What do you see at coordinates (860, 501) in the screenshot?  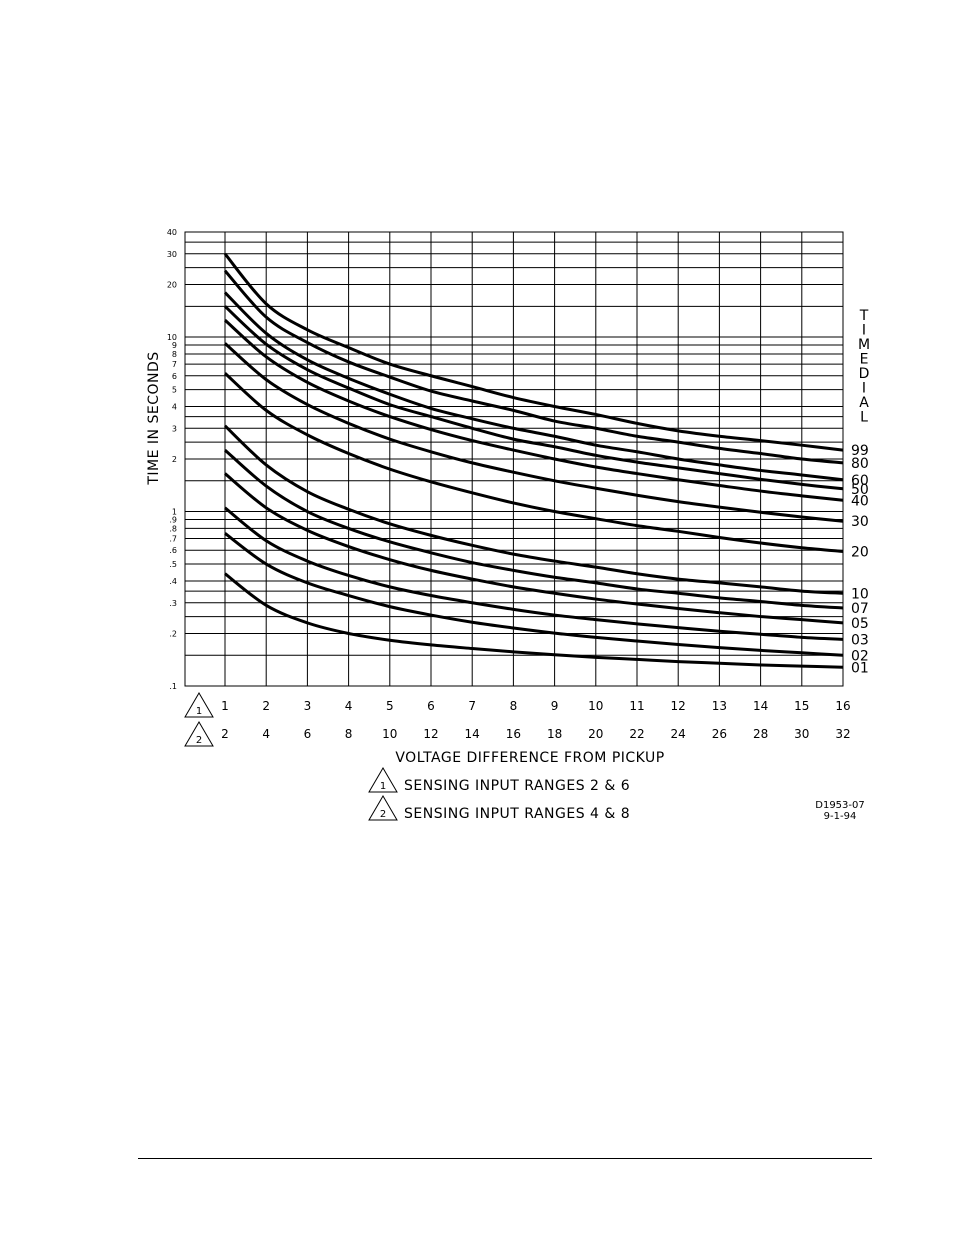 I see `dial-label-40: 40` at bounding box center [860, 501].